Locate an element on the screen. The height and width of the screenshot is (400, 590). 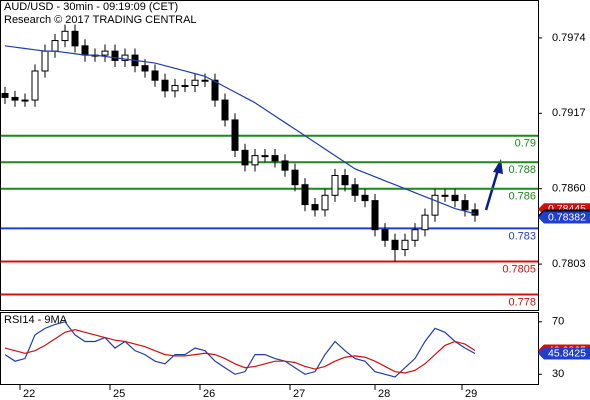
chart-subtitle: Research © 2017 TRADING CENTRAL is located at coordinates (100, 20).